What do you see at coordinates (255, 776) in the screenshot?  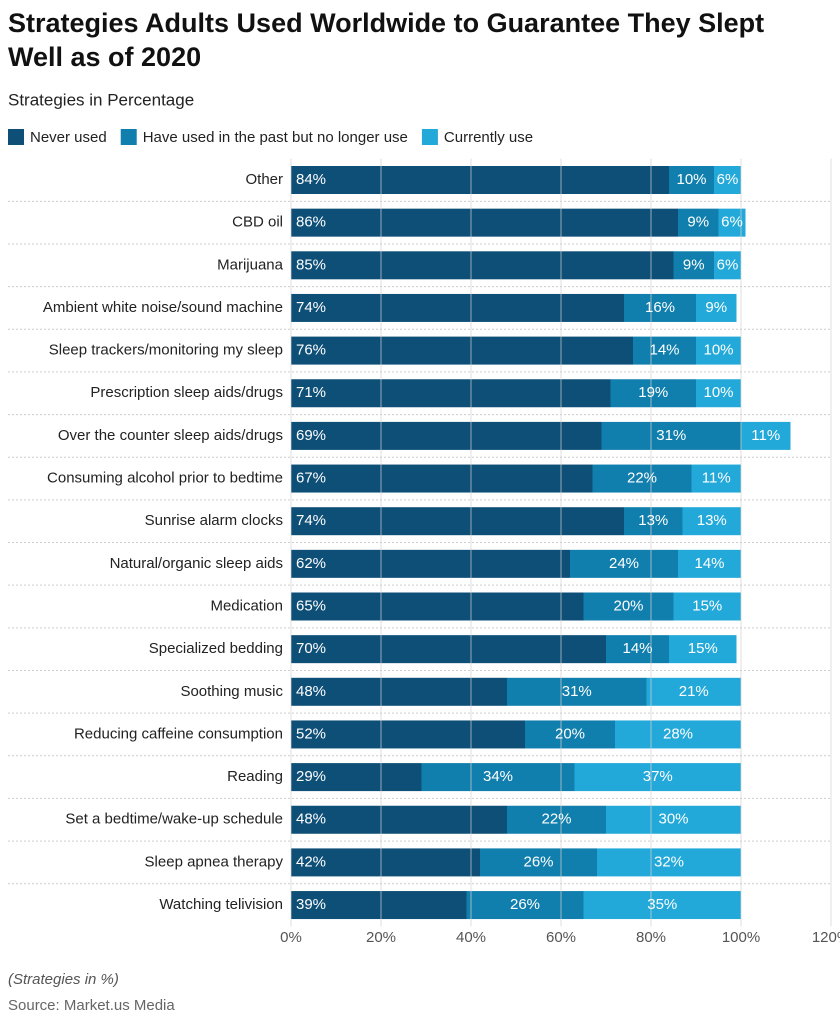 I see `y-tick-label: Reading` at bounding box center [255, 776].